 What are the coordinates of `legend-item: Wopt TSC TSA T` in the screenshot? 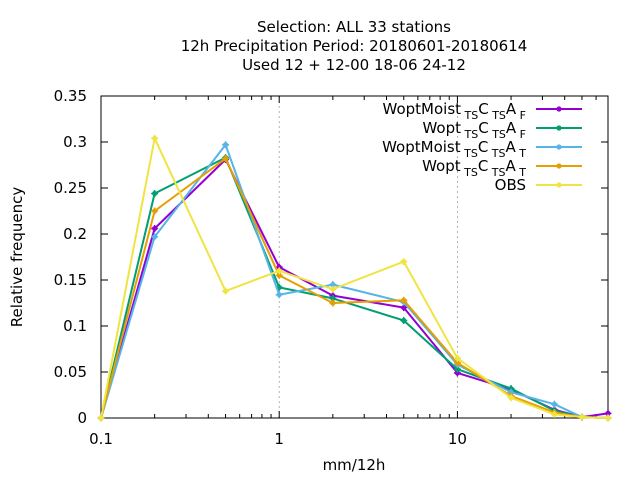 It's located at (502, 168).